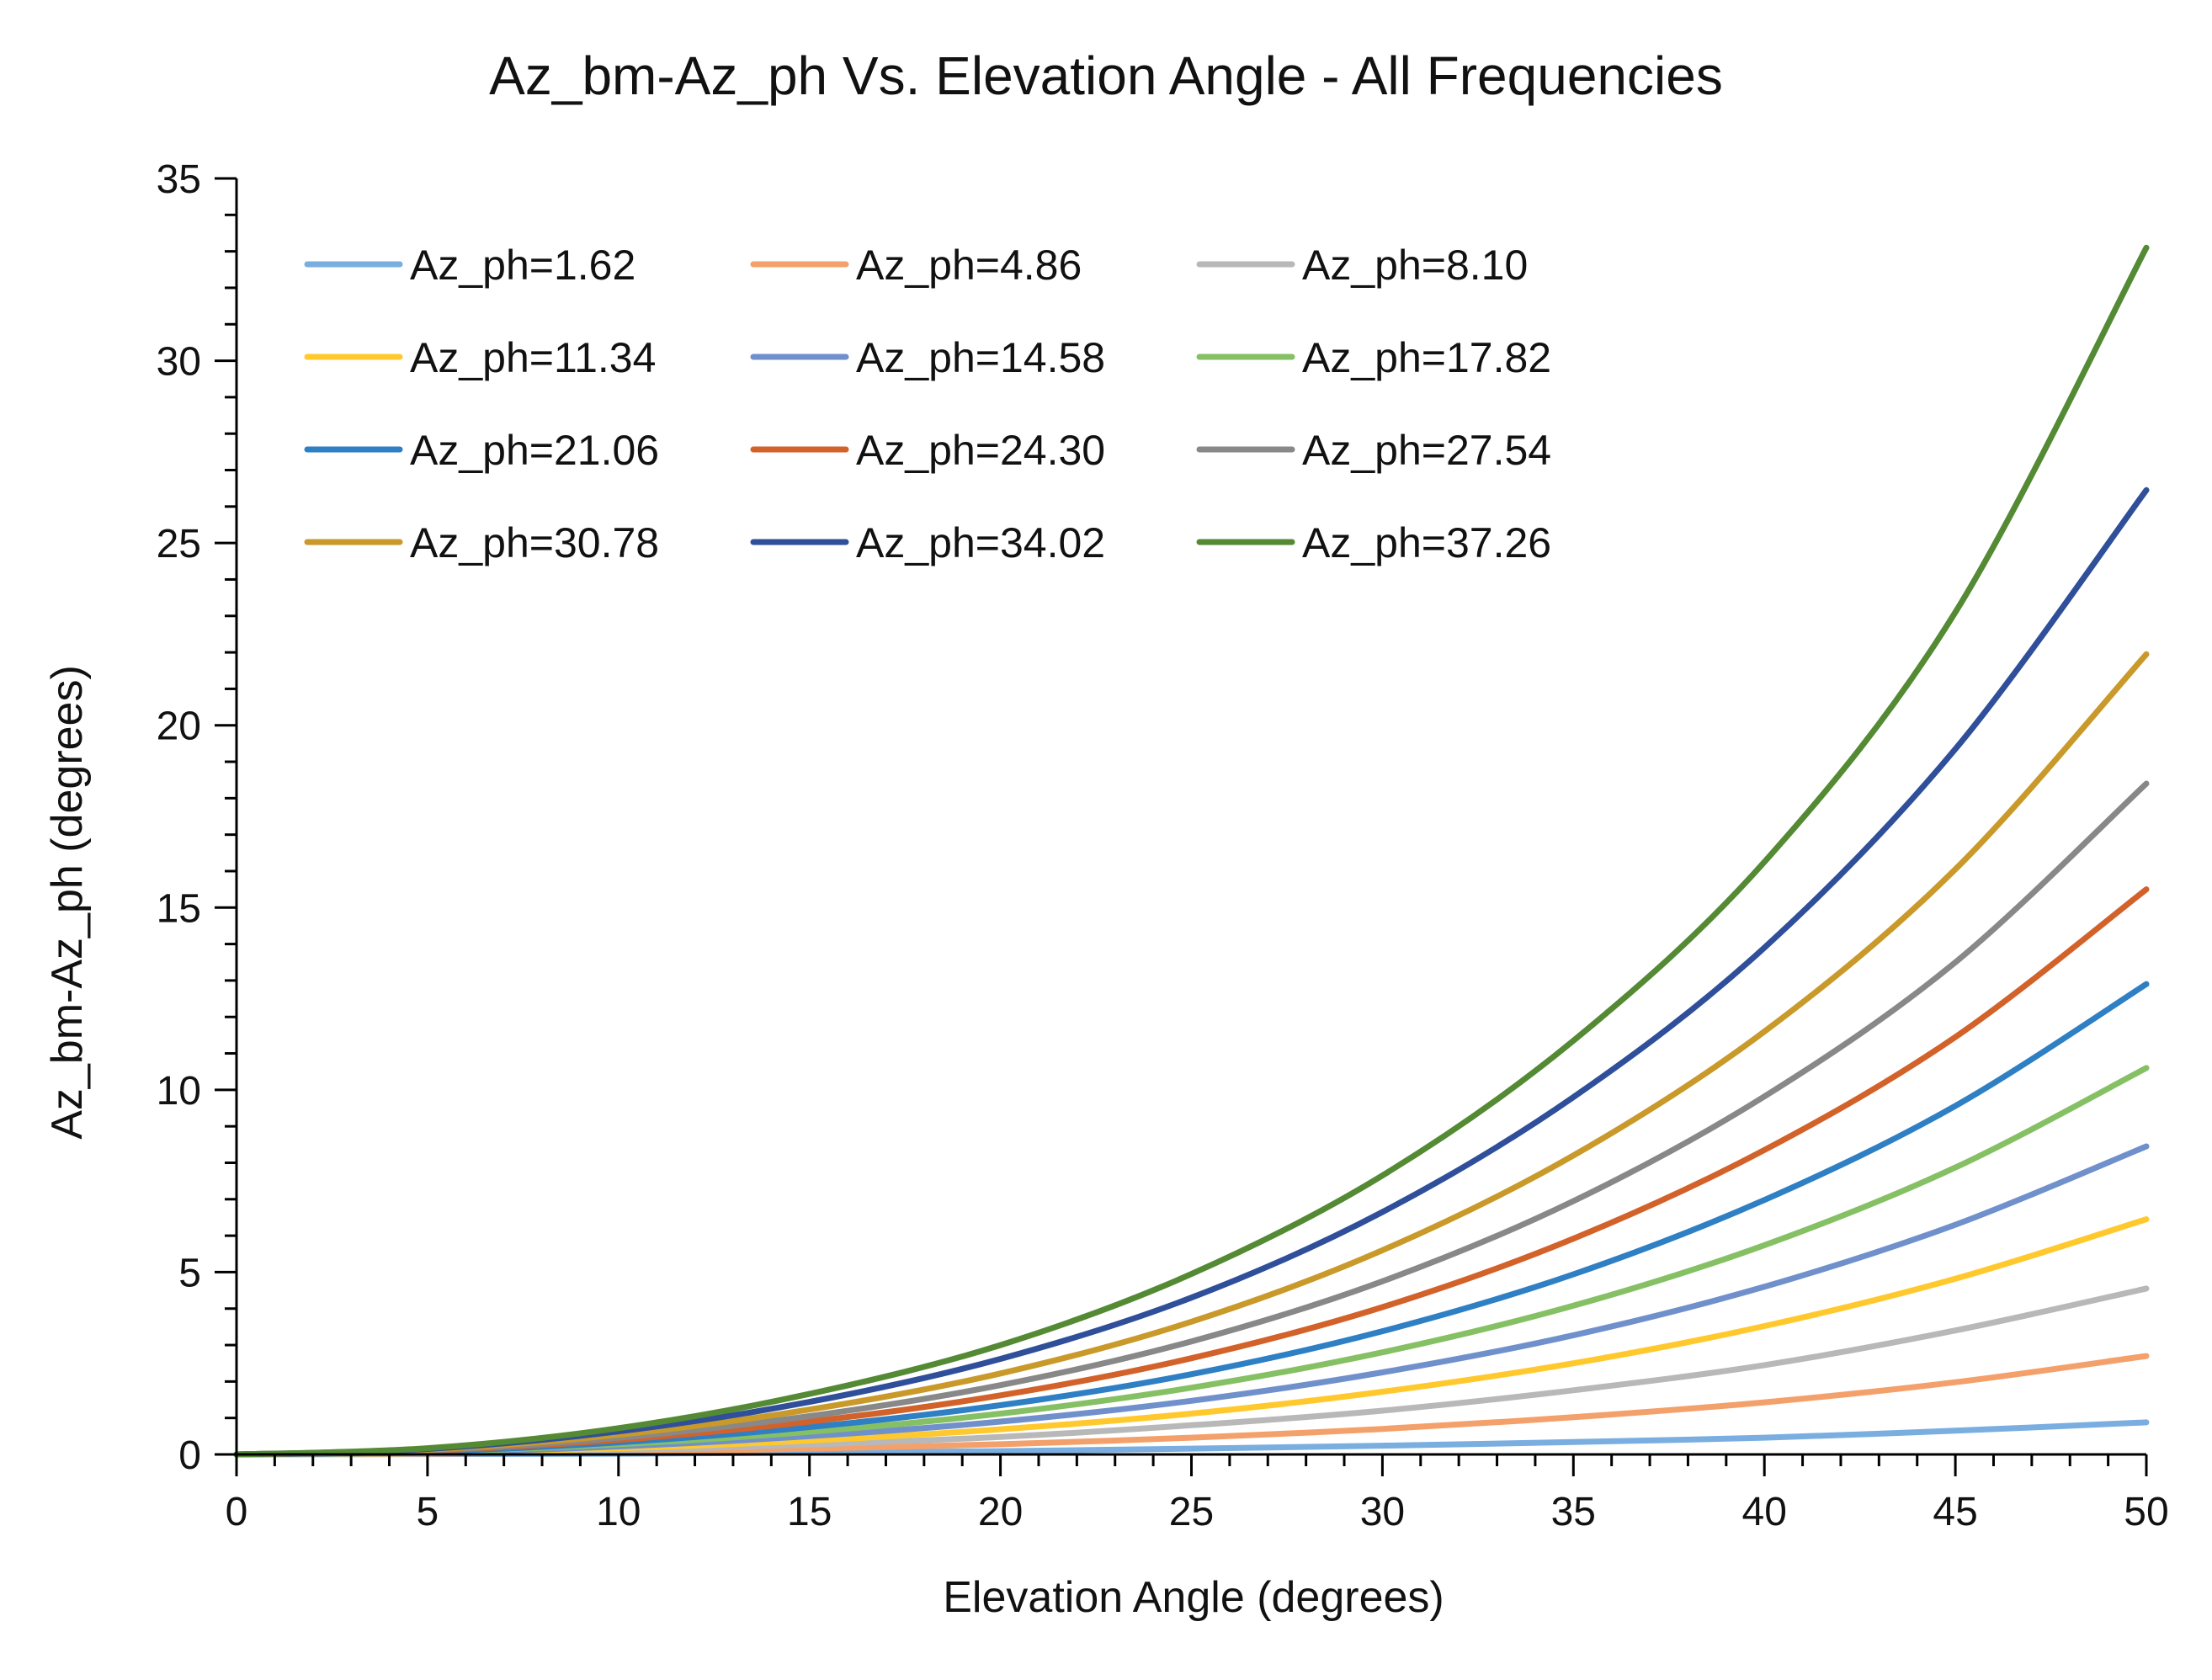  I want to click on y-tick-label: 5, so click(189, 1273).